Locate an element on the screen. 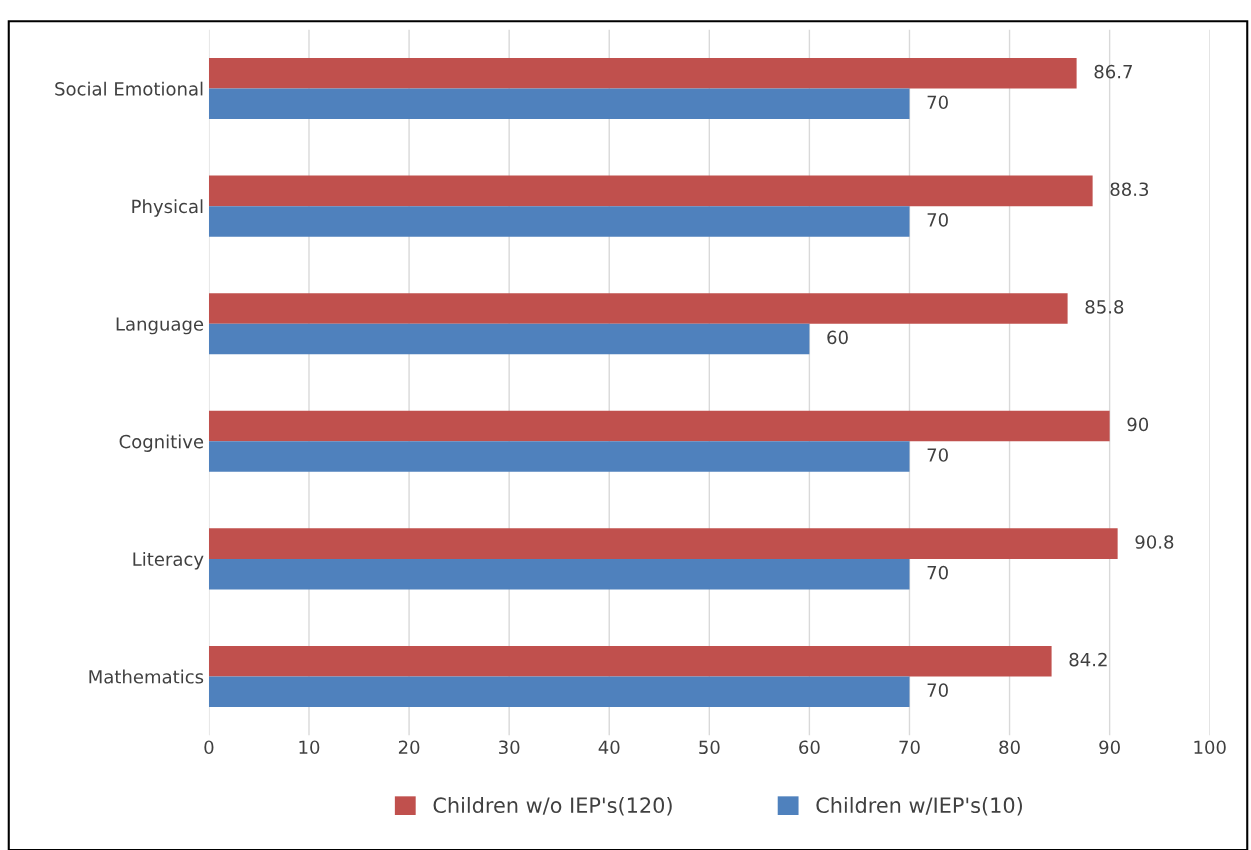 Image resolution: width=1251 pixels, height=850 pixels. legend-label: Children w/o IEP's(120) is located at coordinates (552, 806).